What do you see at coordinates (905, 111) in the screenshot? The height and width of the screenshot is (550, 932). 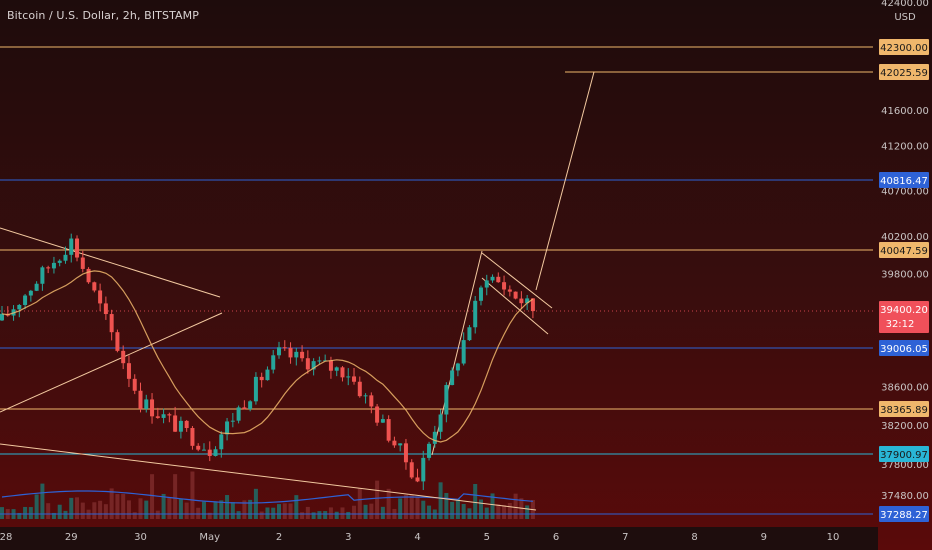 I see `price-tick-label: 41600.00` at bounding box center [905, 111].